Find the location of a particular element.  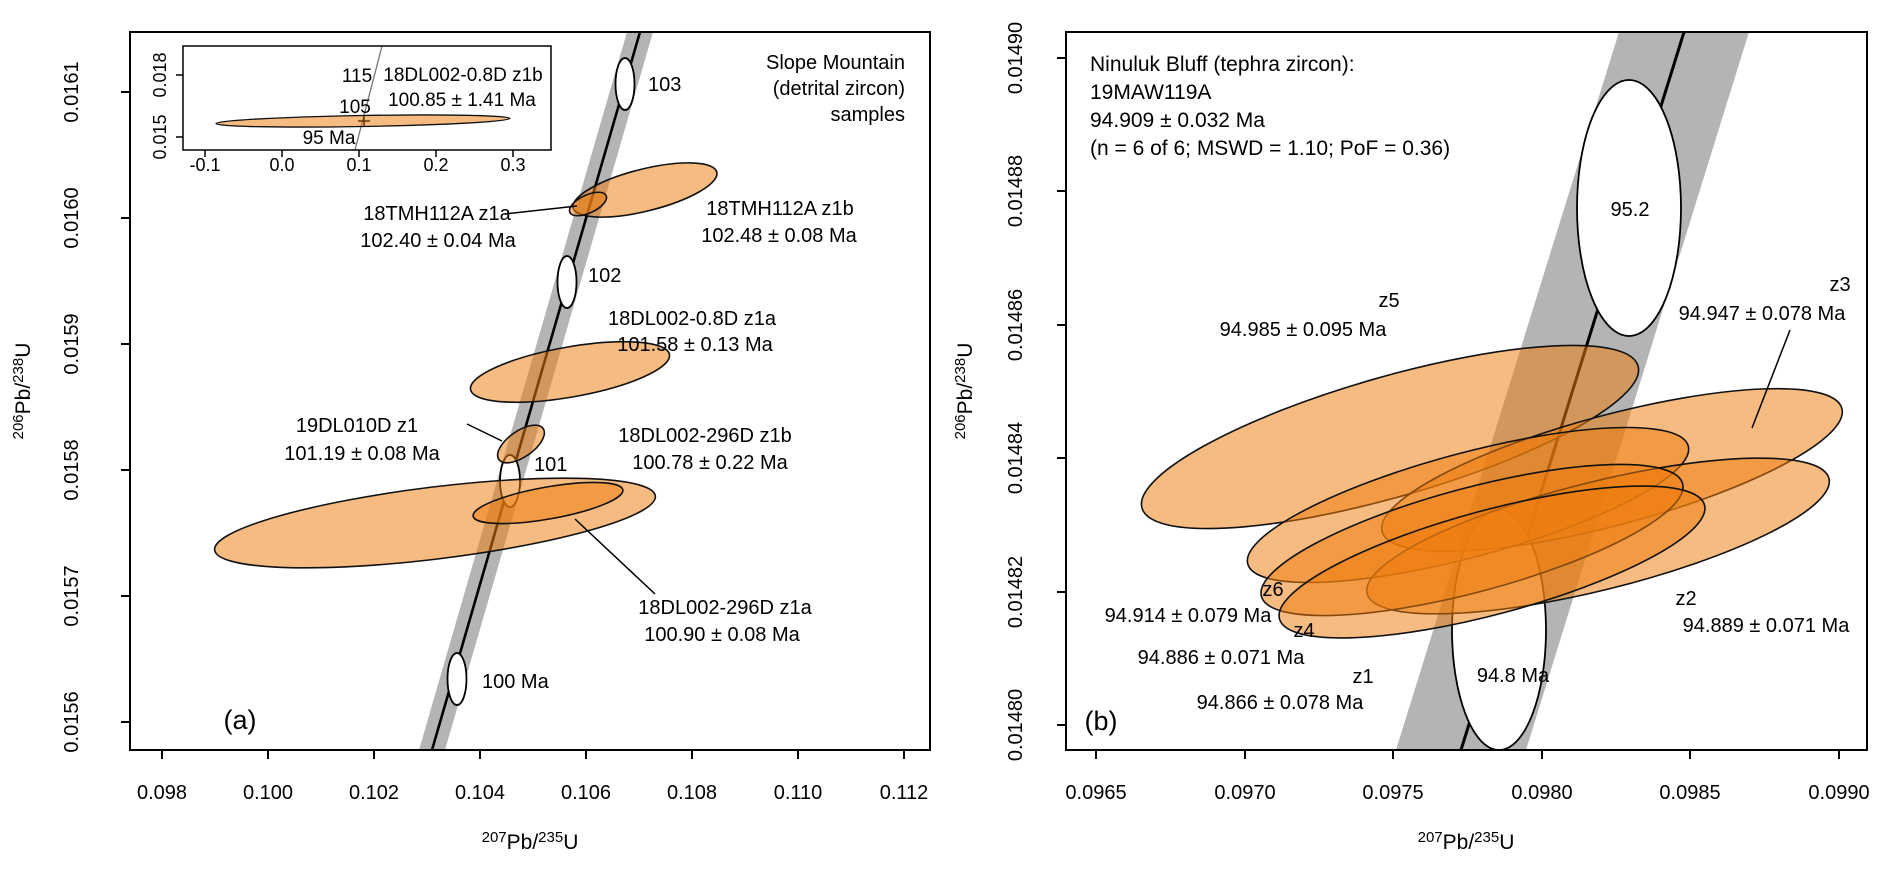

label: 18DL002-296D z1b is located at coordinates (704, 436).